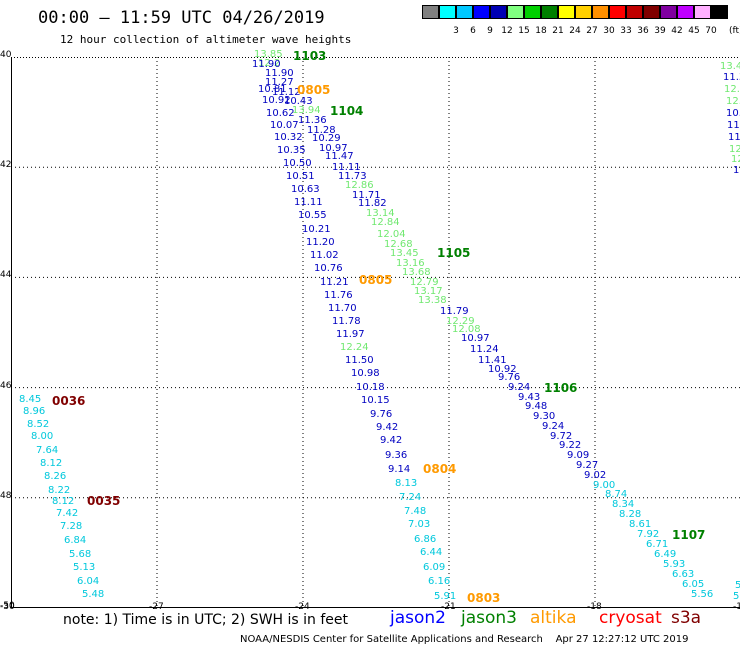 The height and width of the screenshot is (650, 740). I want to click on wave-height-value: 10.98, so click(365, 373).